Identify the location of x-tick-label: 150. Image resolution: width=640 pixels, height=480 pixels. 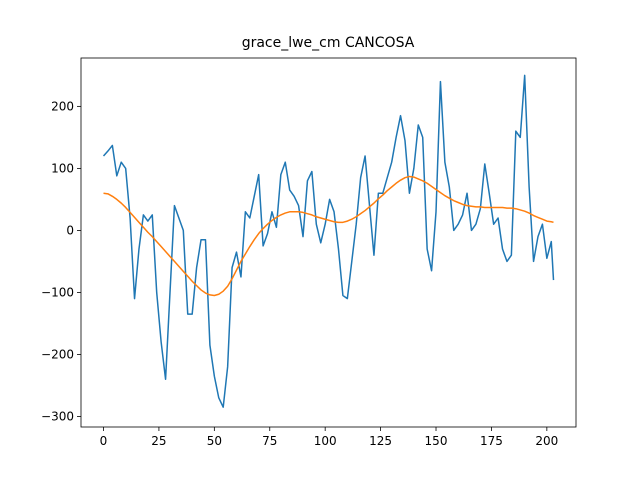
(436, 441).